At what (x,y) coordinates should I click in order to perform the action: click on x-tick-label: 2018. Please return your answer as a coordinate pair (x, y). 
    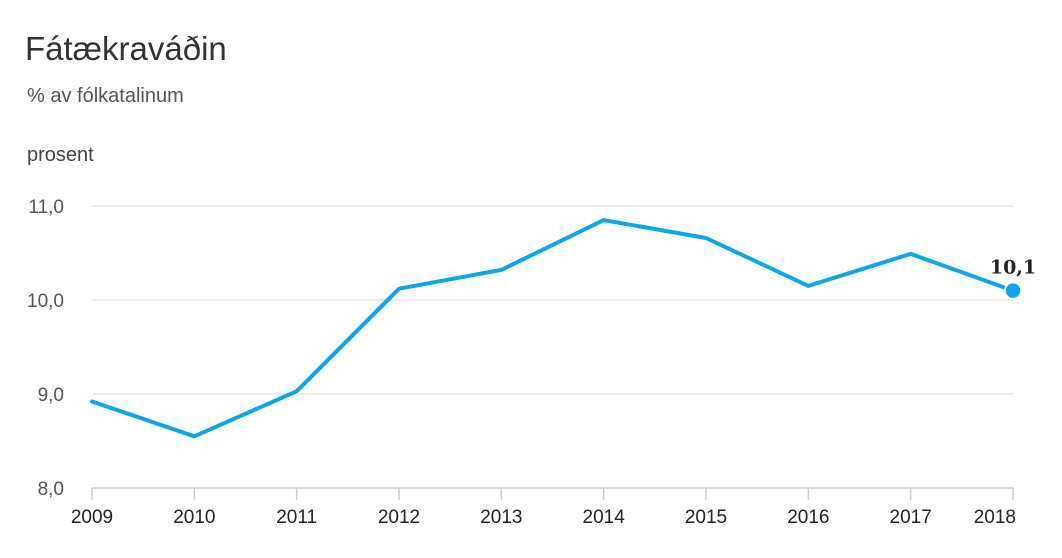
    Looking at the image, I should click on (995, 517).